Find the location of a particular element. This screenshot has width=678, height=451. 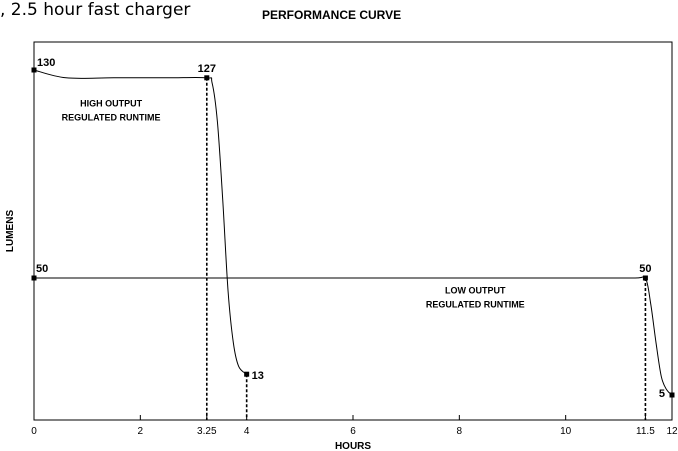

x-tick-label: 0 is located at coordinates (34, 431).